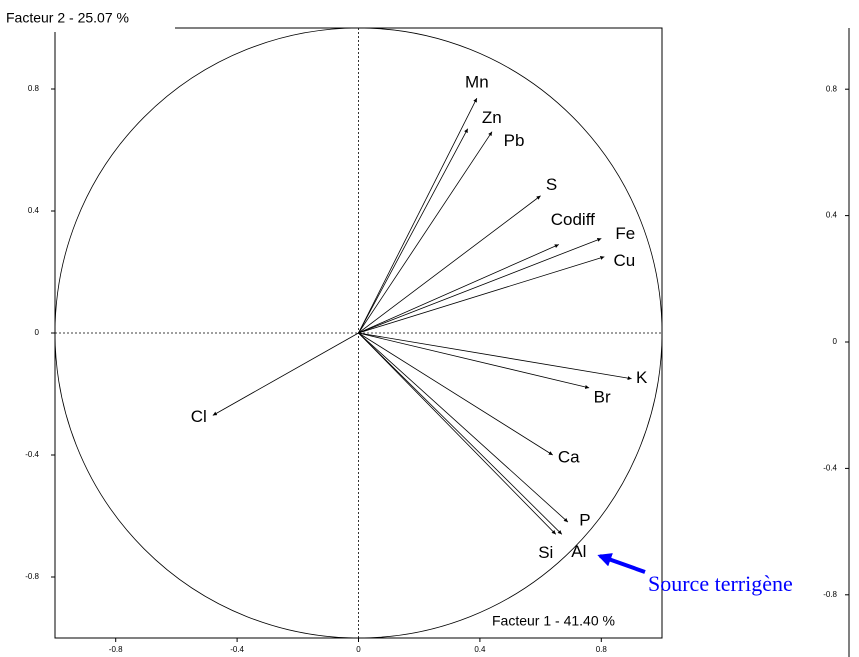 This screenshot has height=657, width=859. Describe the element at coordinates (551, 184) in the screenshot. I see `variable-label: S` at that location.